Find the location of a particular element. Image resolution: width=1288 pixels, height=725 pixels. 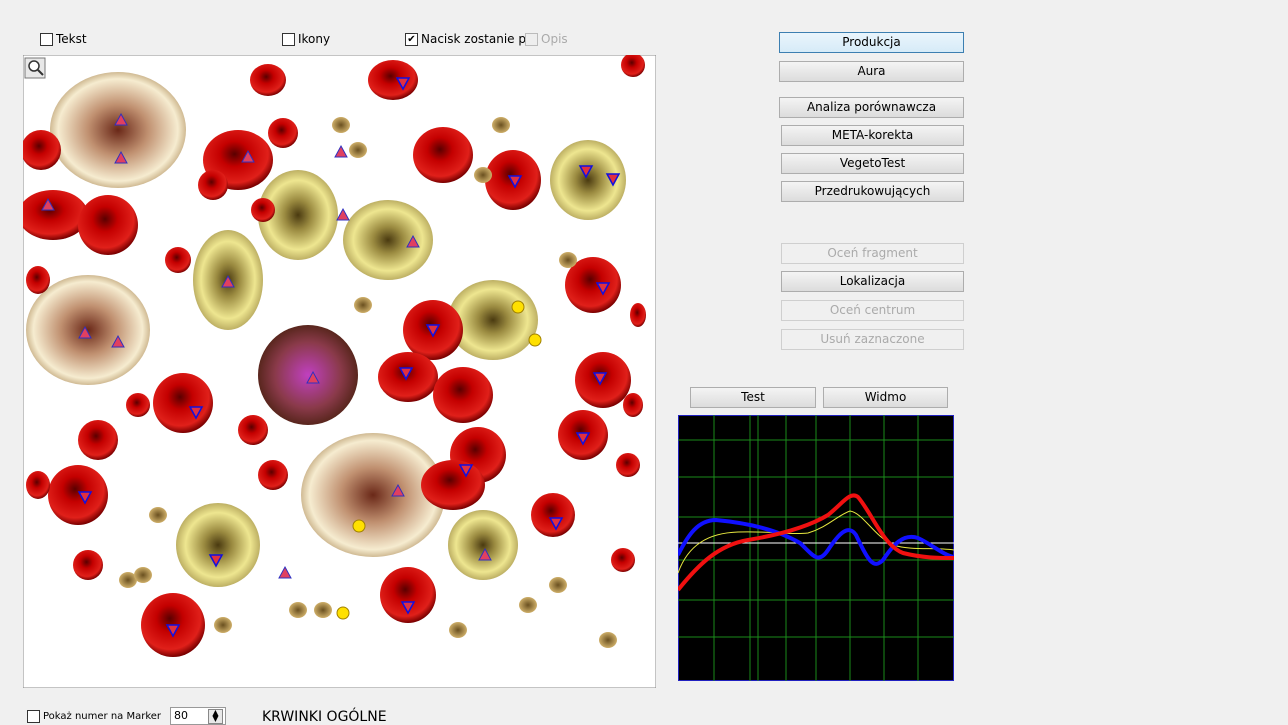

show-number-checkbox: Pokaż numer na Marker is located at coordinates (94, 716).